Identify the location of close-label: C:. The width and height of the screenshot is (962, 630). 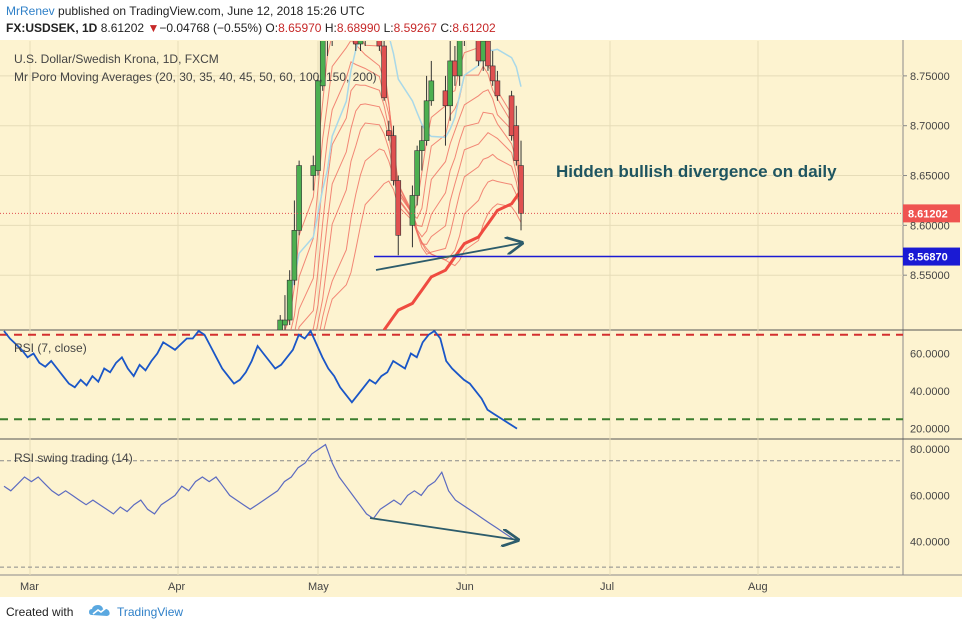
(446, 28).